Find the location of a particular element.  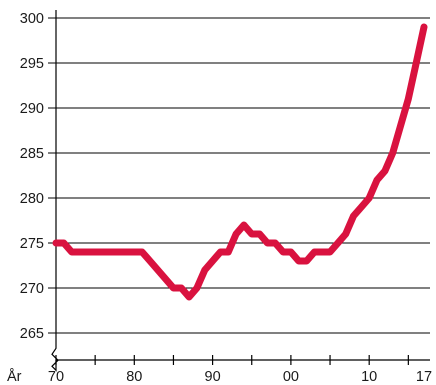

x-tick-label-90: 90 is located at coordinates (213, 377).